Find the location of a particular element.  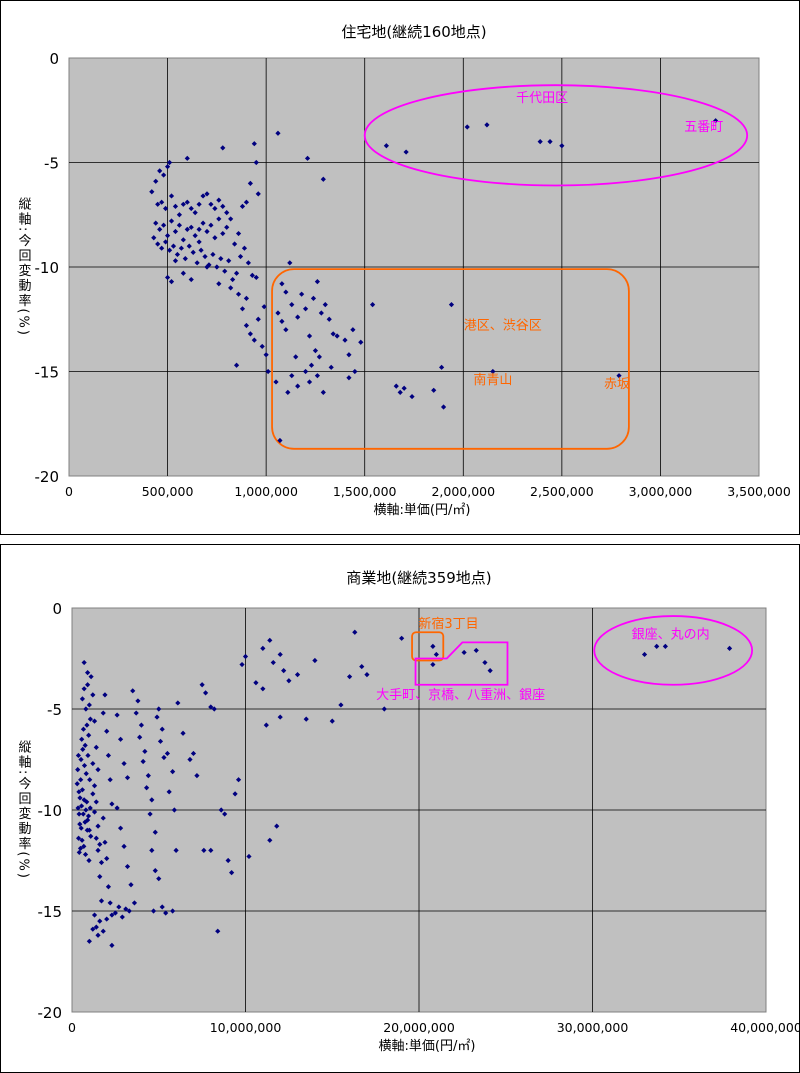

chart-0-annotation-label: 南青山 is located at coordinates (492, 380).